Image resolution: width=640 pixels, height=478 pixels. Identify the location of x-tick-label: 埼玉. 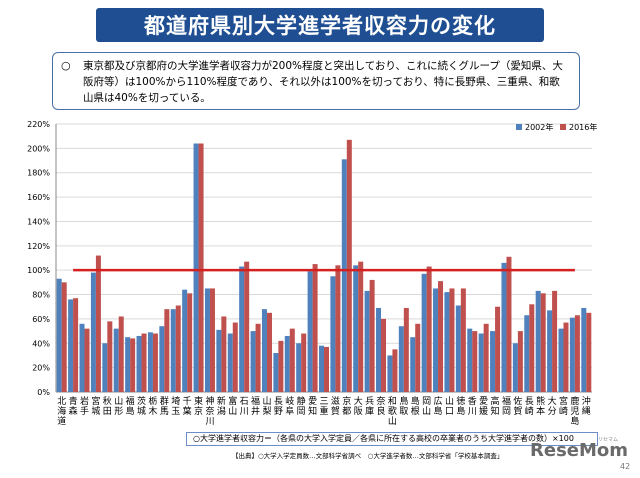
(175, 406).